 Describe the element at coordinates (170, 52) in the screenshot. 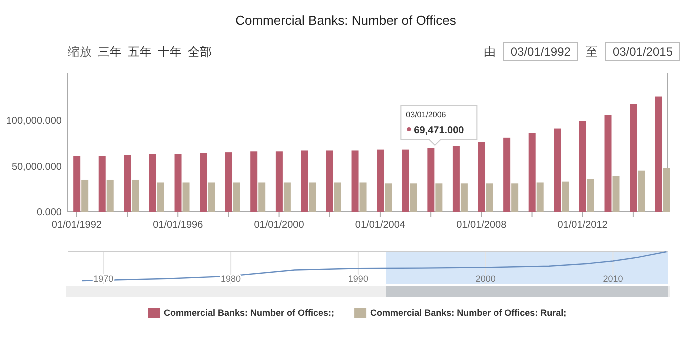

I see `text: 十年` at that location.